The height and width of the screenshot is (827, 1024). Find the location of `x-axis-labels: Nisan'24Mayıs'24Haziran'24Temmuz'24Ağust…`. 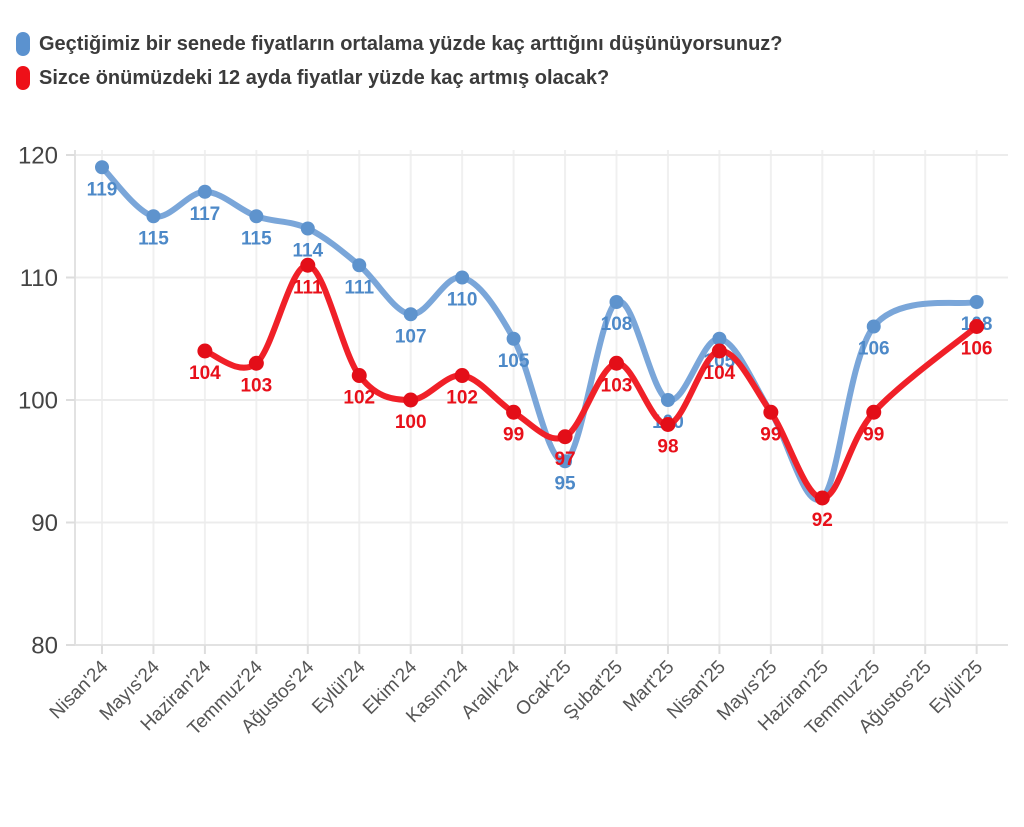

x-axis-labels: Nisan'24Mayıs'24Haziran'24Temmuz'24Ağust… is located at coordinates (516, 697).